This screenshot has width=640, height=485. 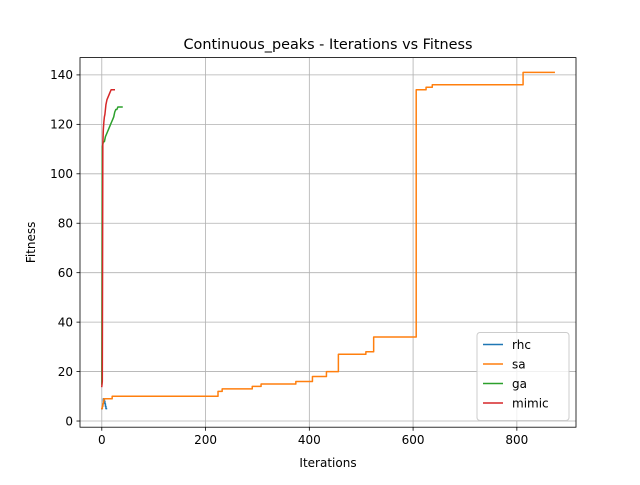 What do you see at coordinates (65, 322) in the screenshot?
I see `y-tick-label: 40` at bounding box center [65, 322].